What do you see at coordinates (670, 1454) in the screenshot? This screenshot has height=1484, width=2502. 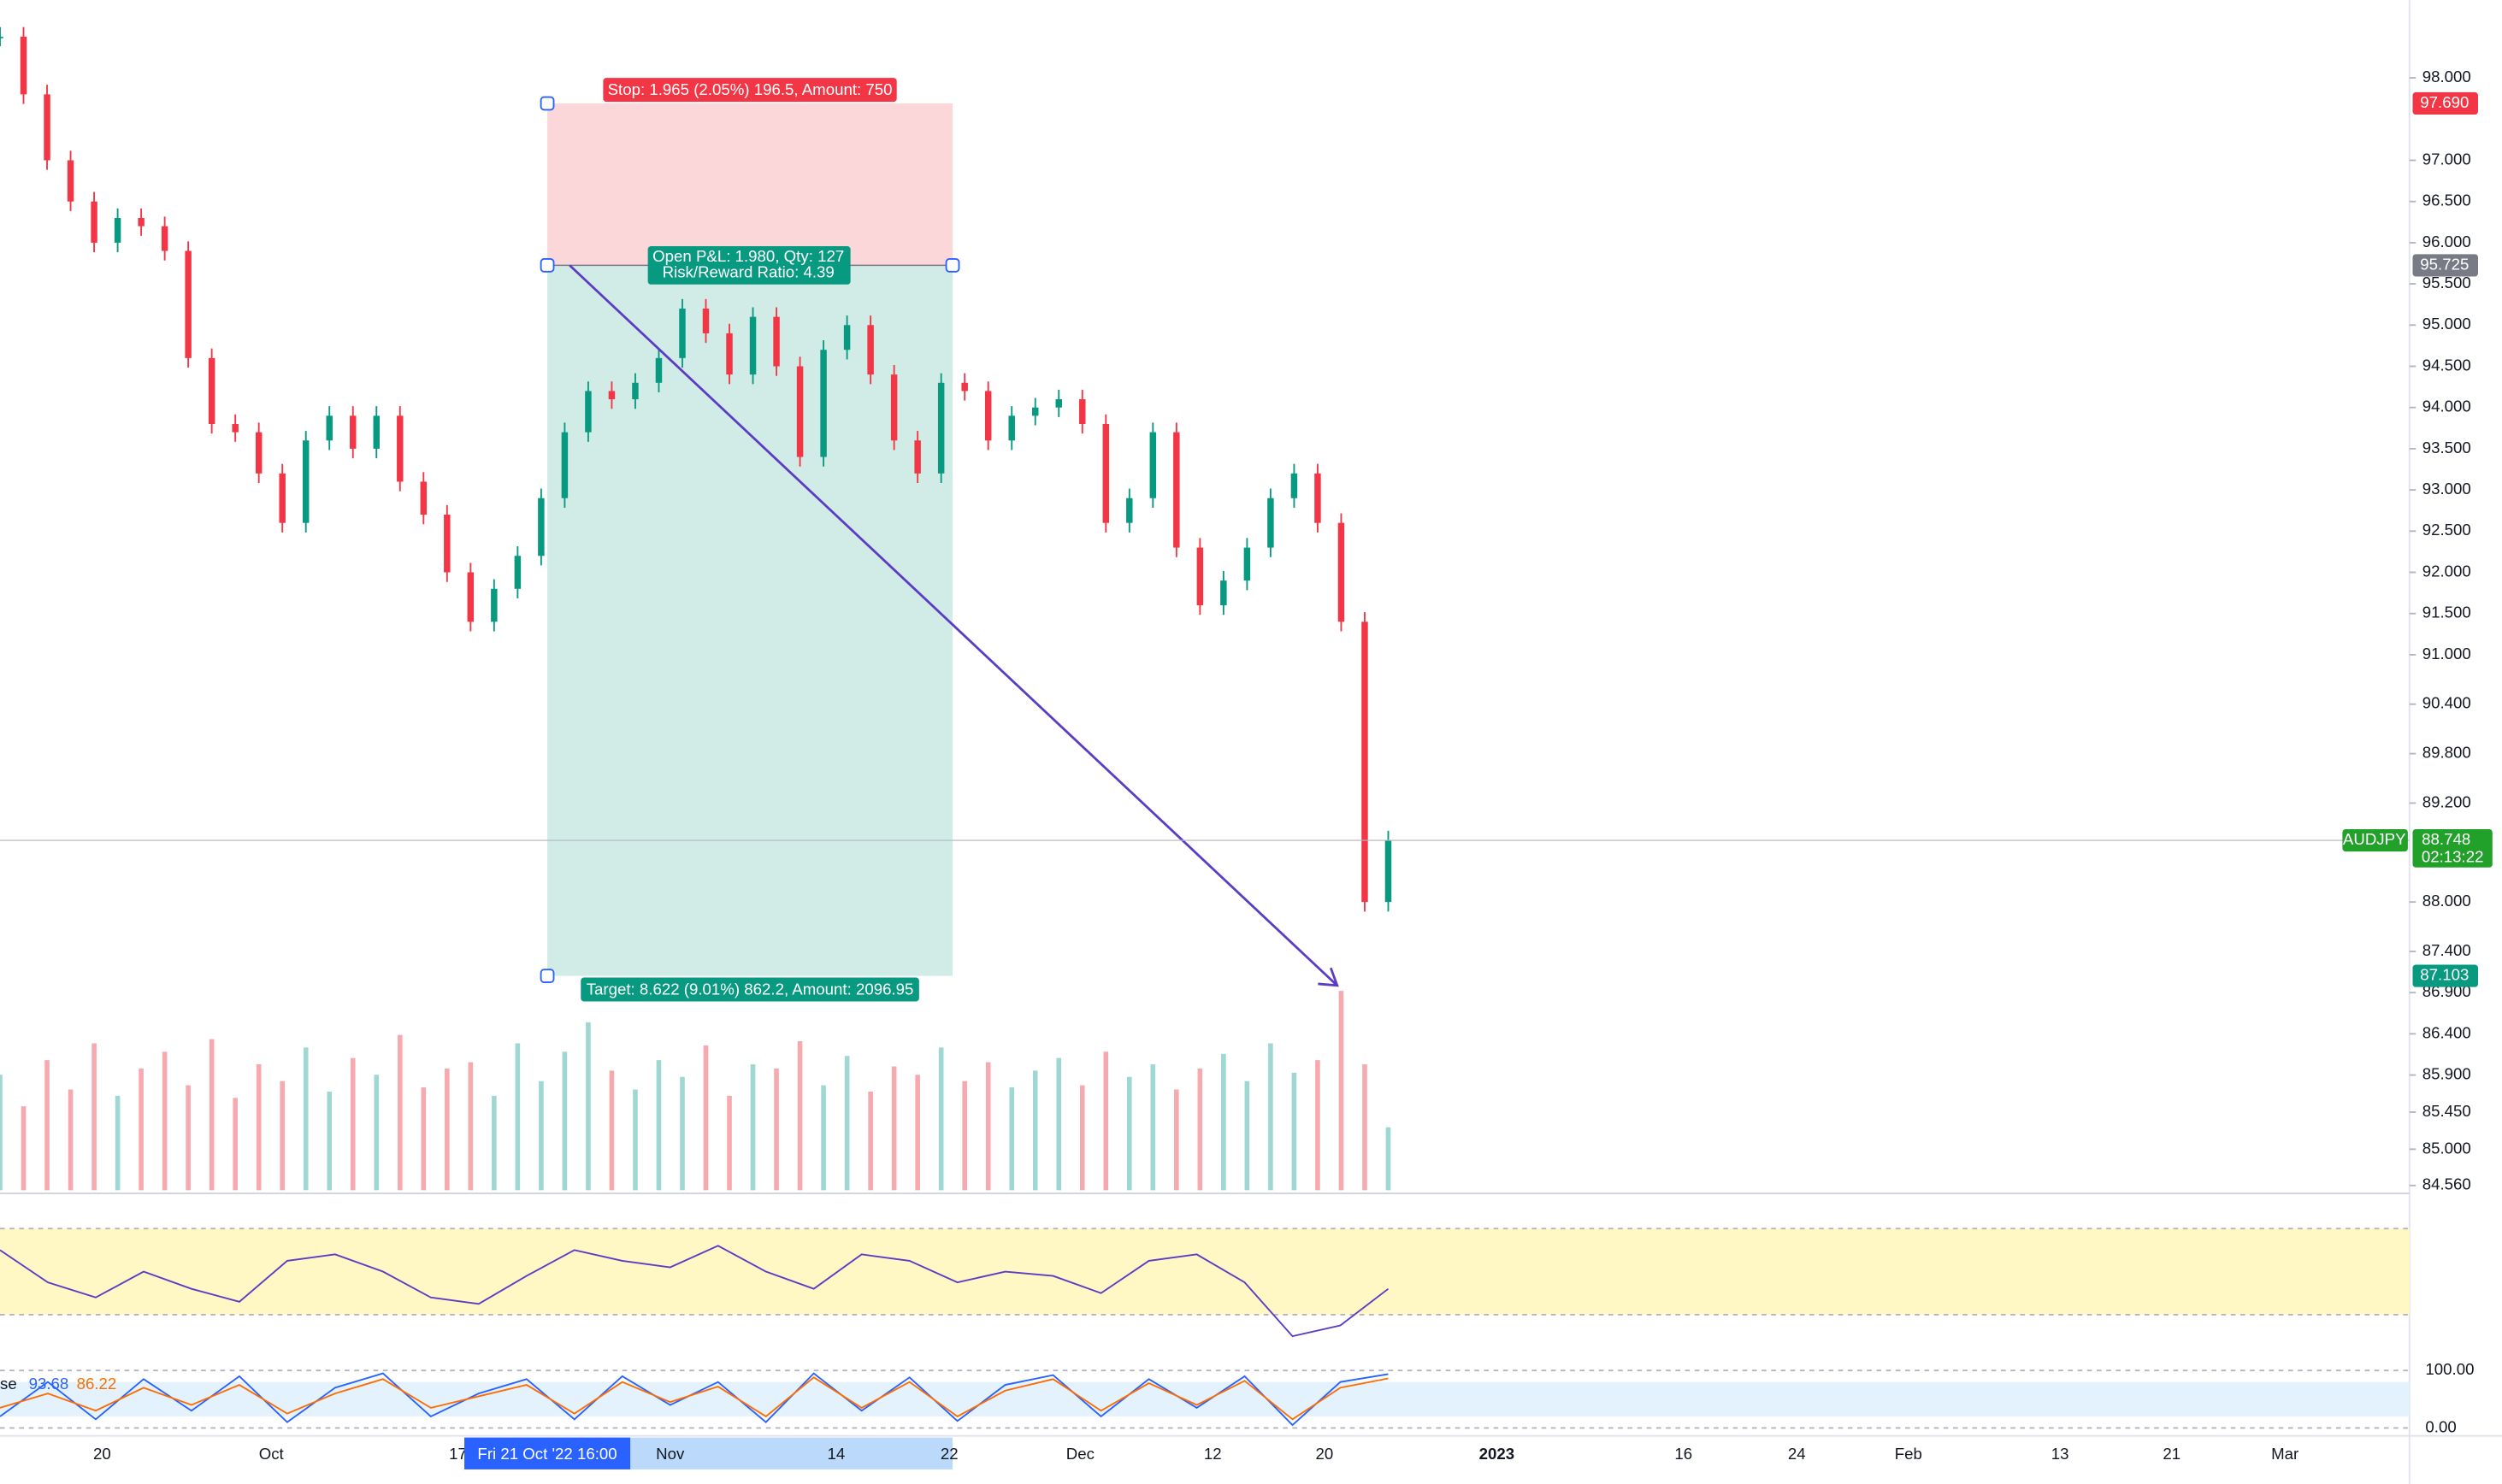 I see `x-tick-label: Nov` at bounding box center [670, 1454].